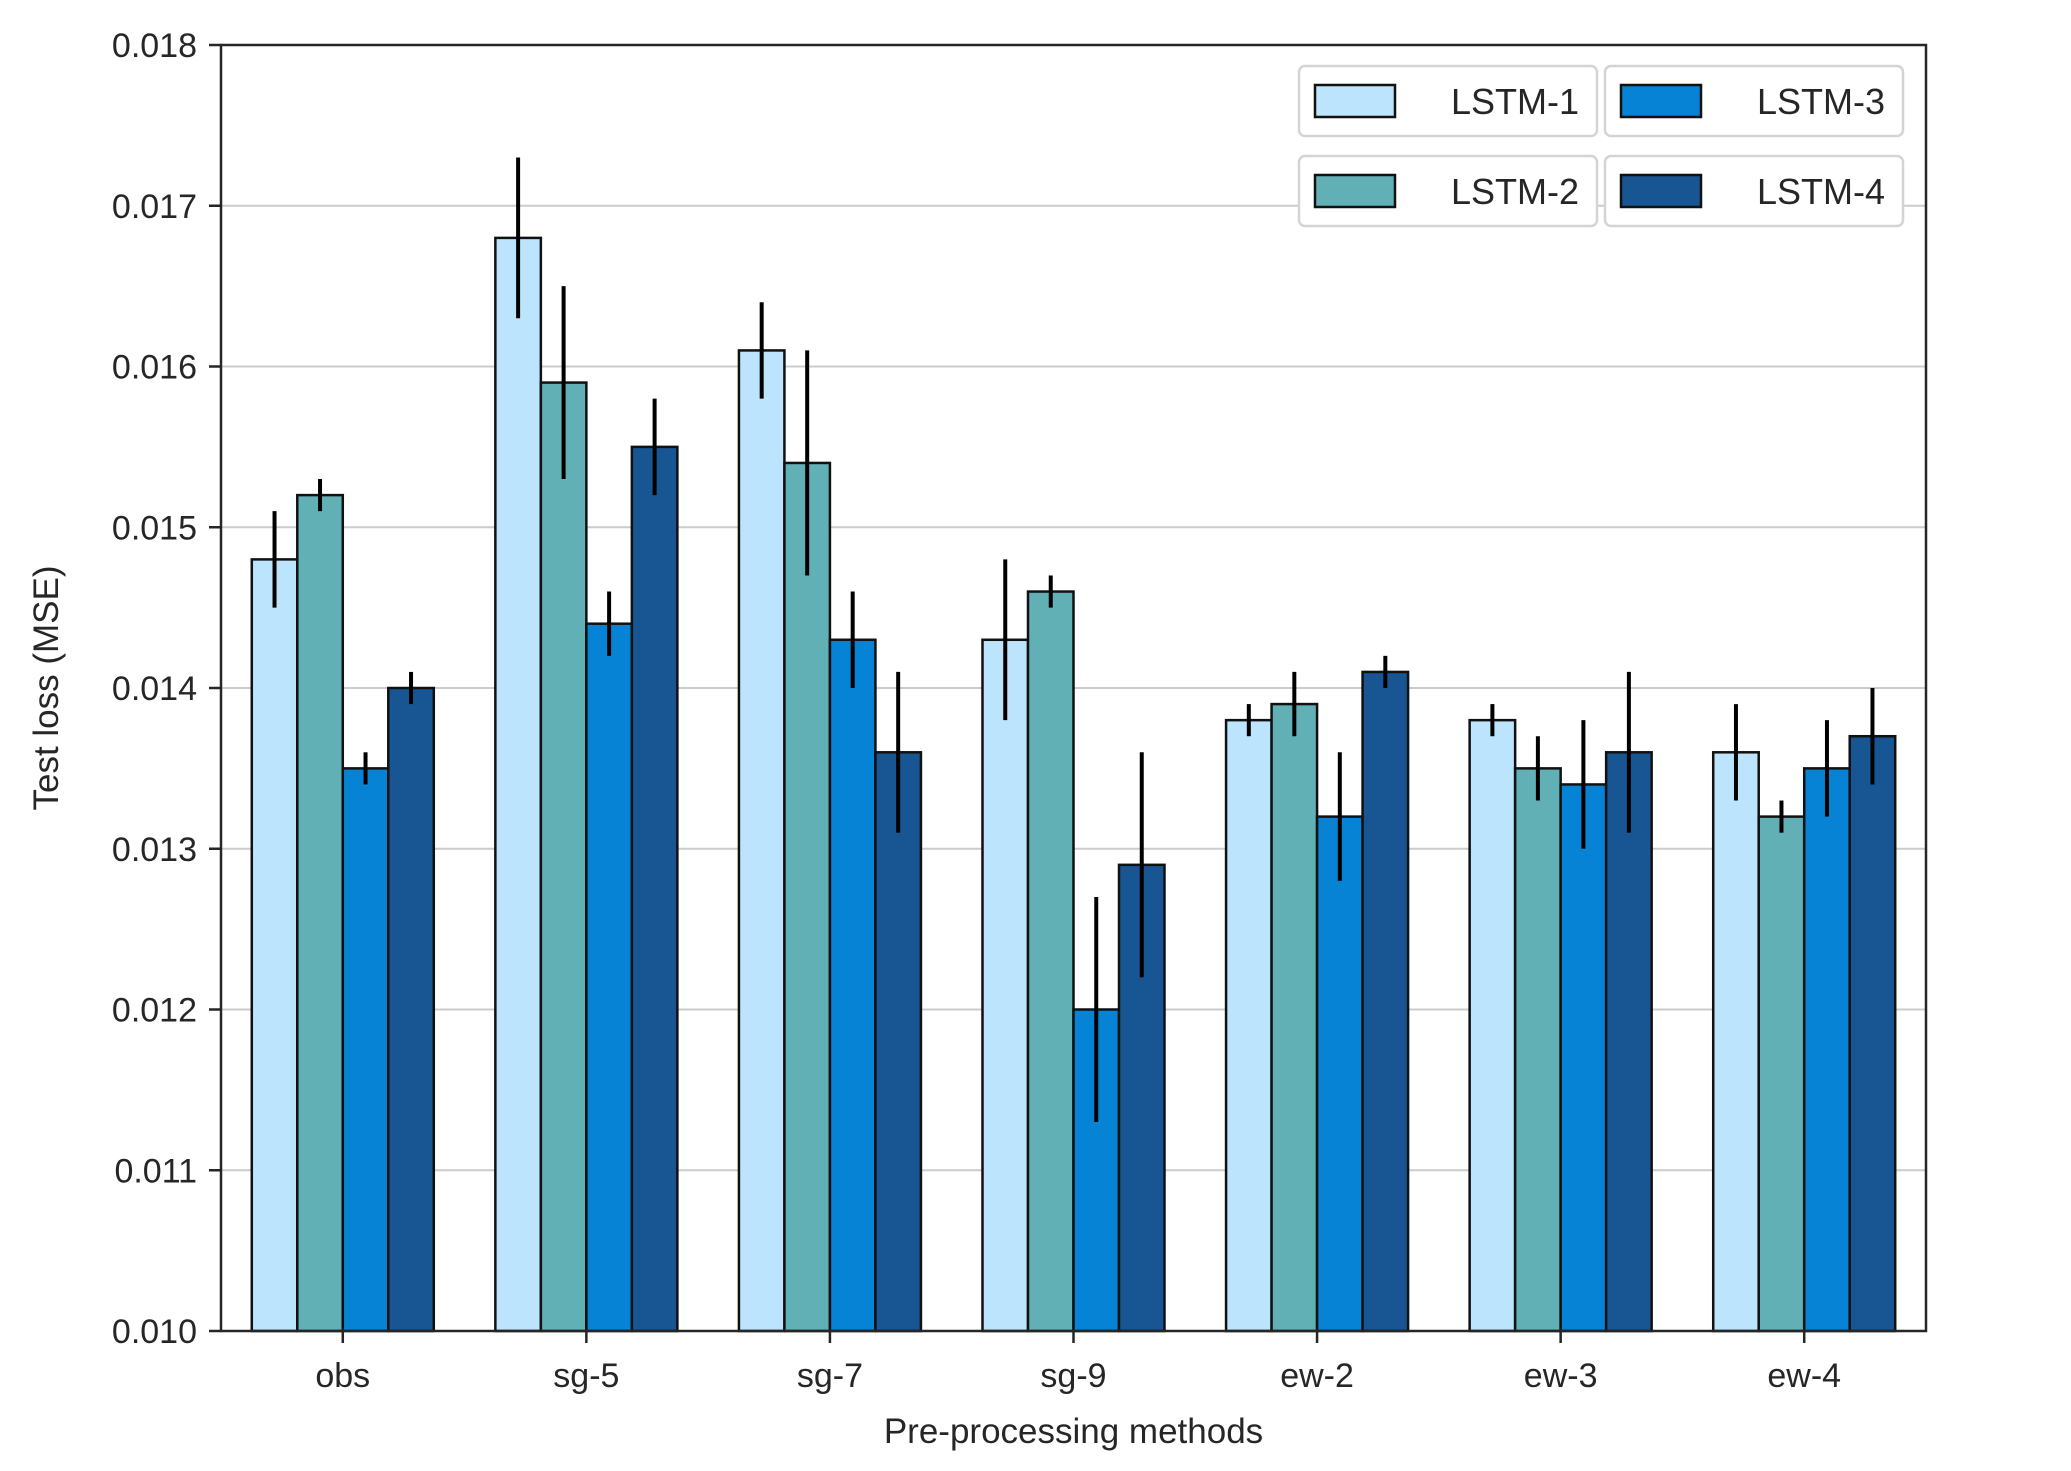 This screenshot has height=1471, width=2071. Describe the element at coordinates (154, 46) in the screenshot. I see `y-tick-label: 0.018` at that location.